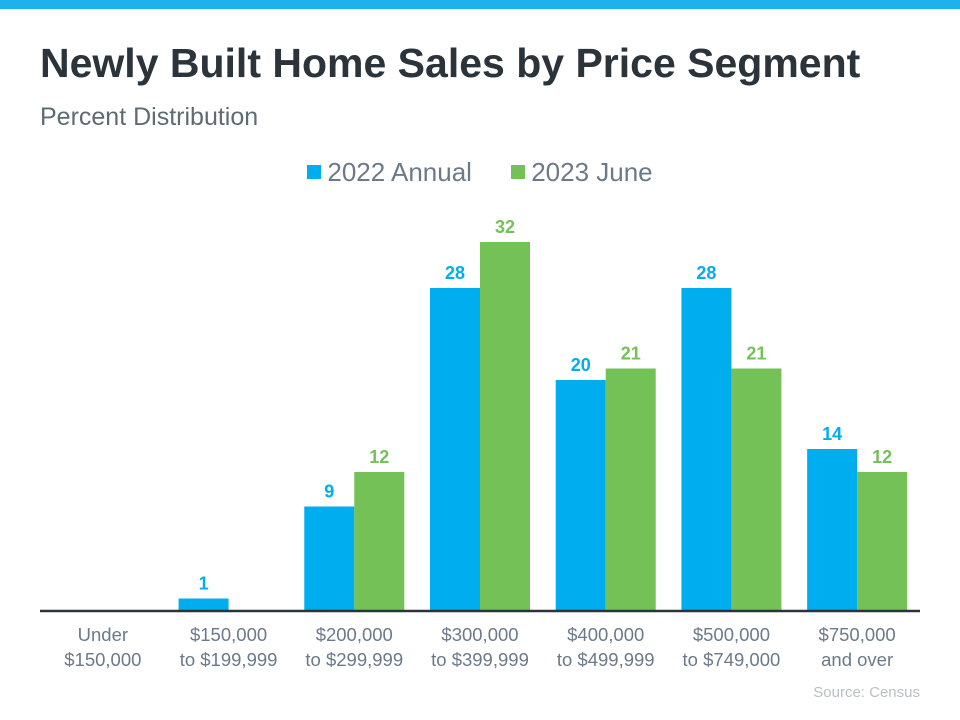  I want to click on data-label: 32, so click(505, 227).